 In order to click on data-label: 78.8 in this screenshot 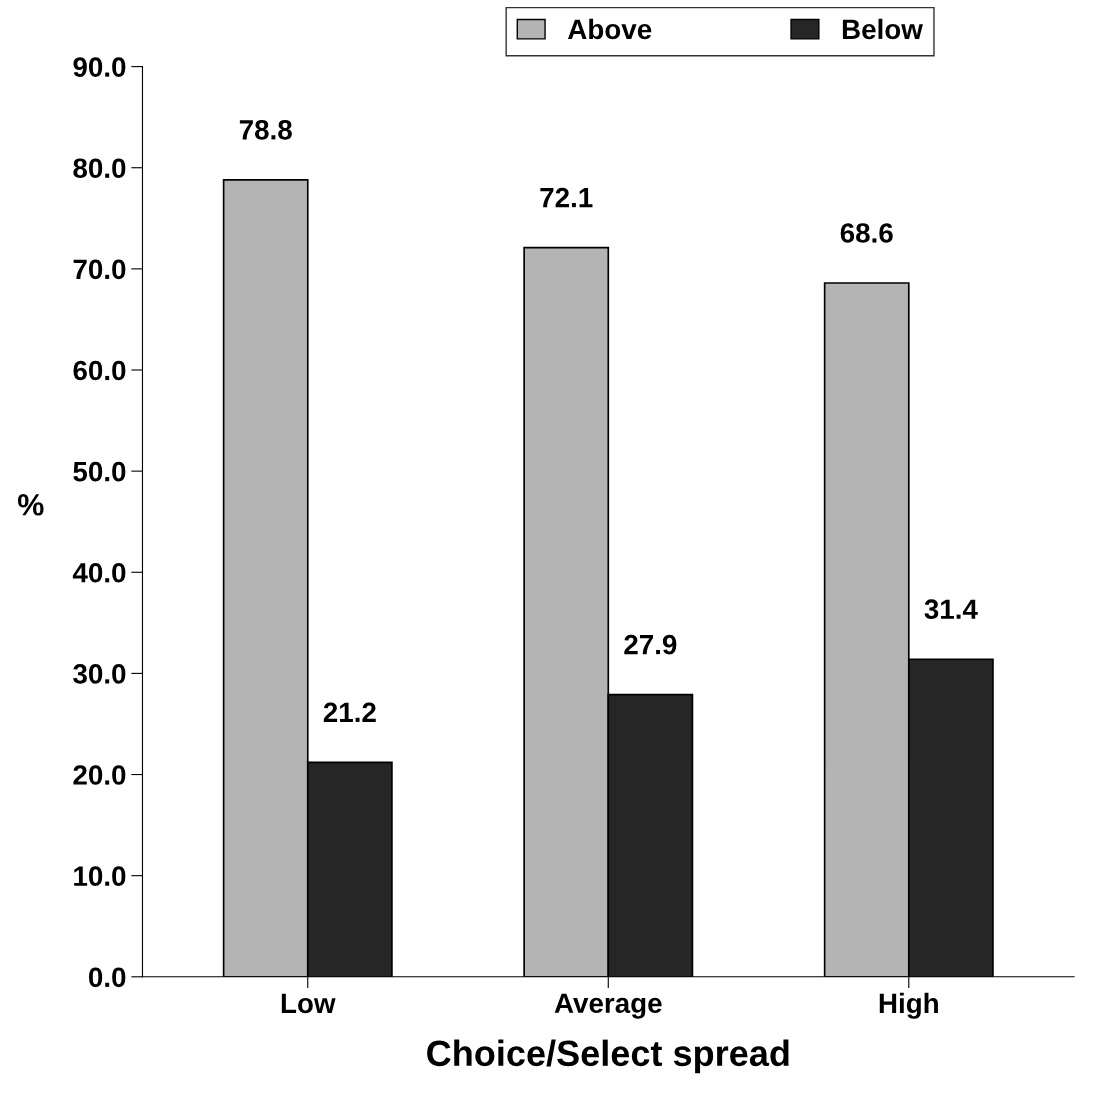, I will do `click(265, 129)`.